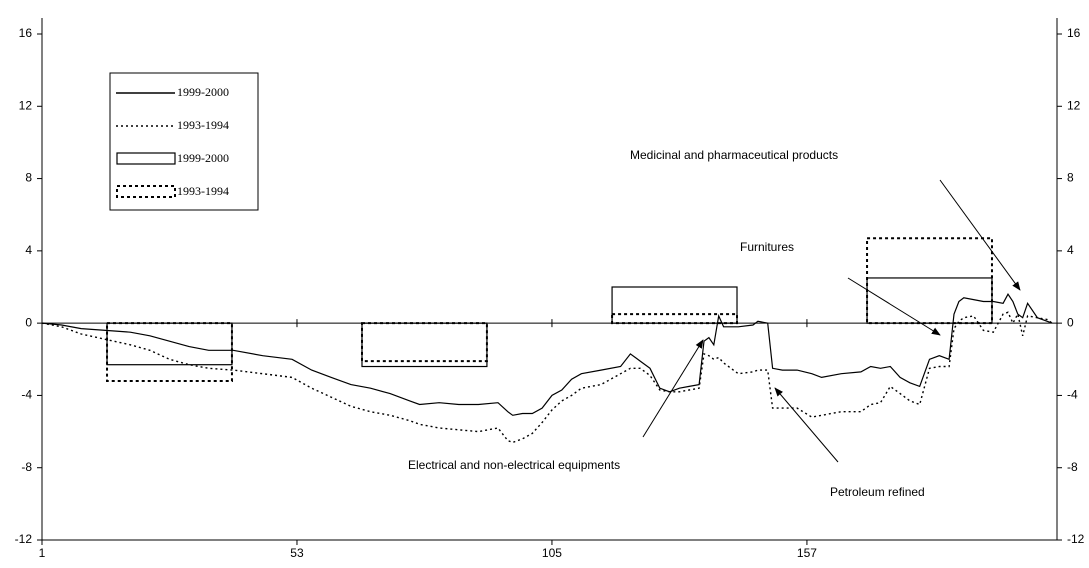 Image resolution: width=1089 pixels, height=568 pixels. Describe the element at coordinates (807, 553) in the screenshot. I see `x-tick-label: 157` at that location.